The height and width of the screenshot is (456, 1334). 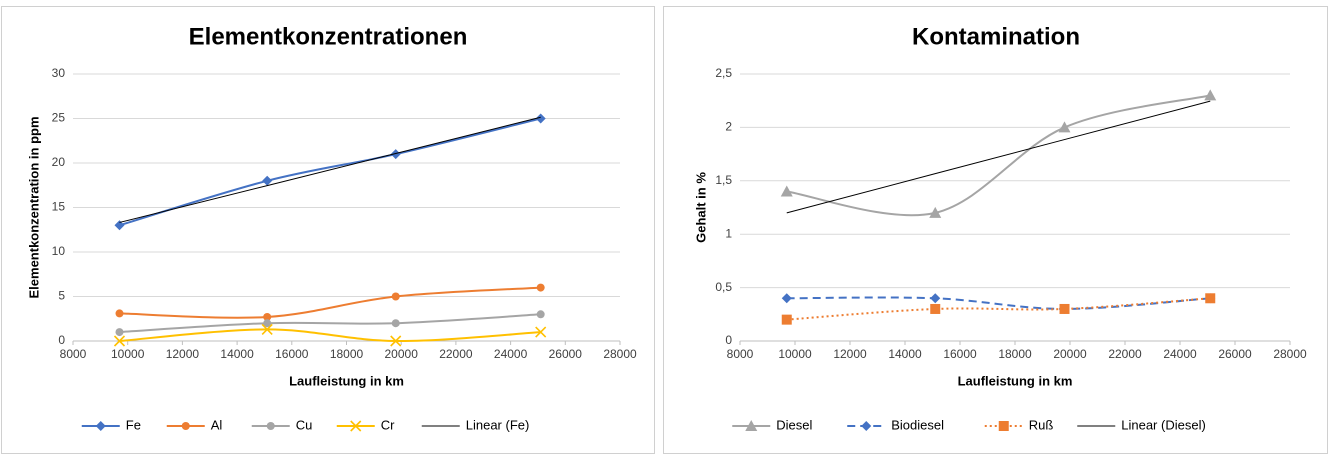 What do you see at coordinates (996, 36) in the screenshot?
I see `chart-title: Kontamination` at bounding box center [996, 36].